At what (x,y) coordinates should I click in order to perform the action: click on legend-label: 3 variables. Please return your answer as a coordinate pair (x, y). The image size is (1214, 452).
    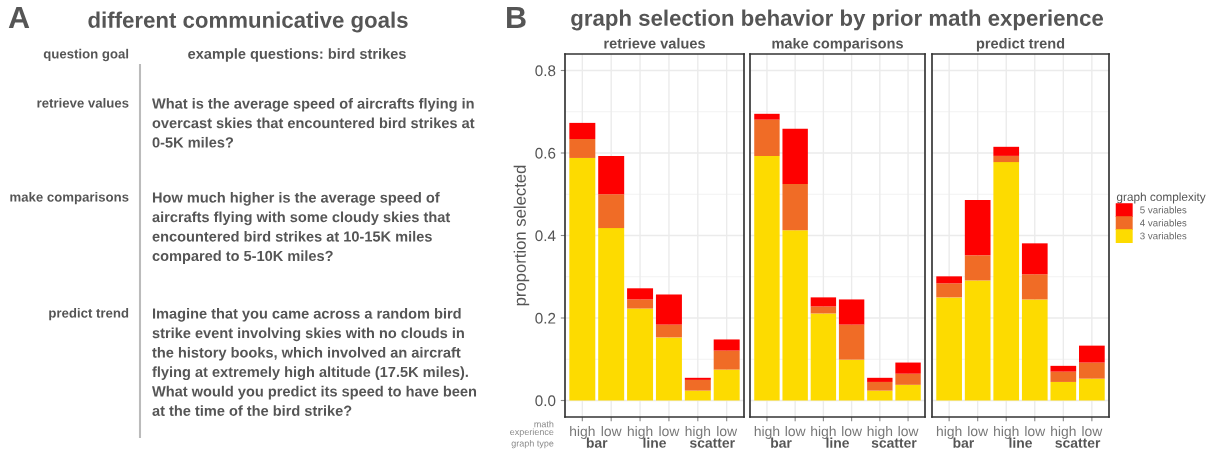
    Looking at the image, I should click on (1163, 236).